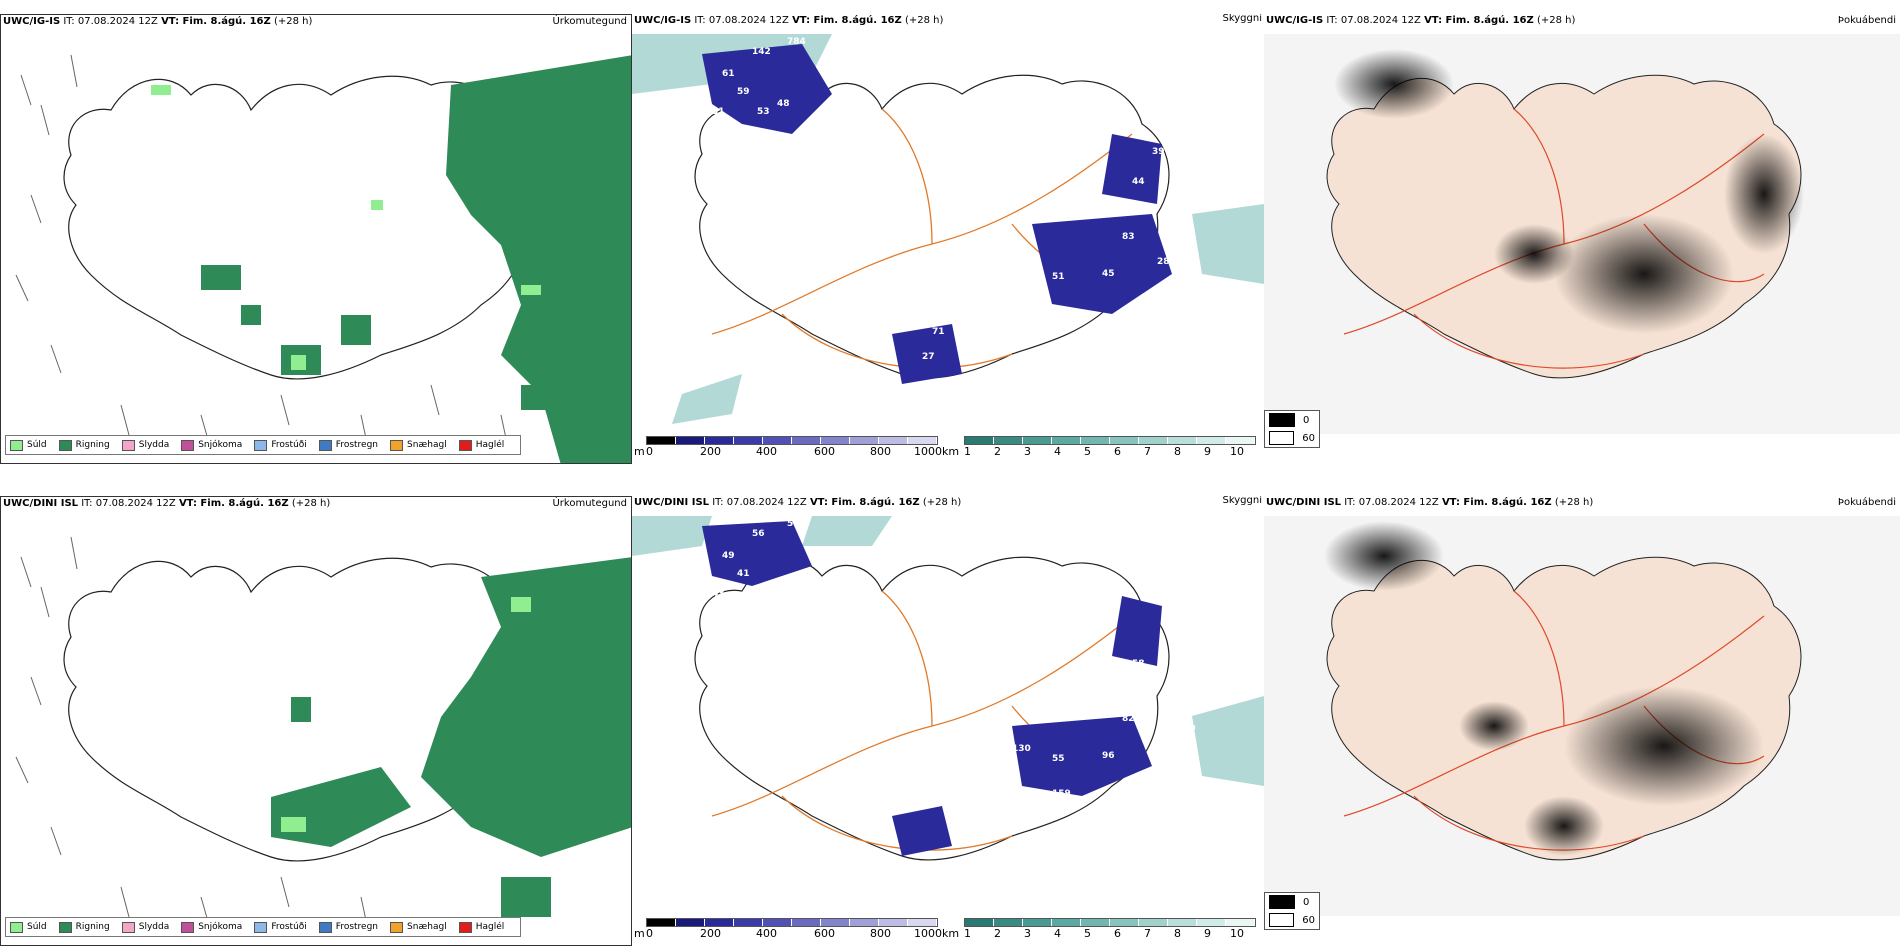  Describe the element at coordinates (663, 20) in the screenshot. I see `model-name: UWC/IG-IS` at that location.